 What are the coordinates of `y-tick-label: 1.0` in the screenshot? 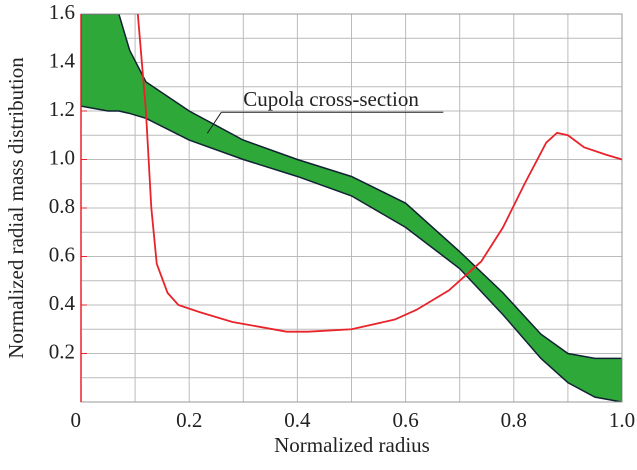 It's located at (62, 157).